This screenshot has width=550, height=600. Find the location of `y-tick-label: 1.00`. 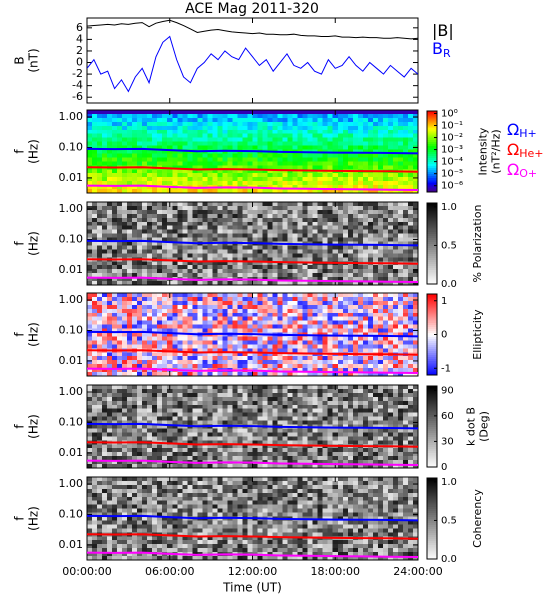

y-tick-label: 1.00 is located at coordinates (71, 299).